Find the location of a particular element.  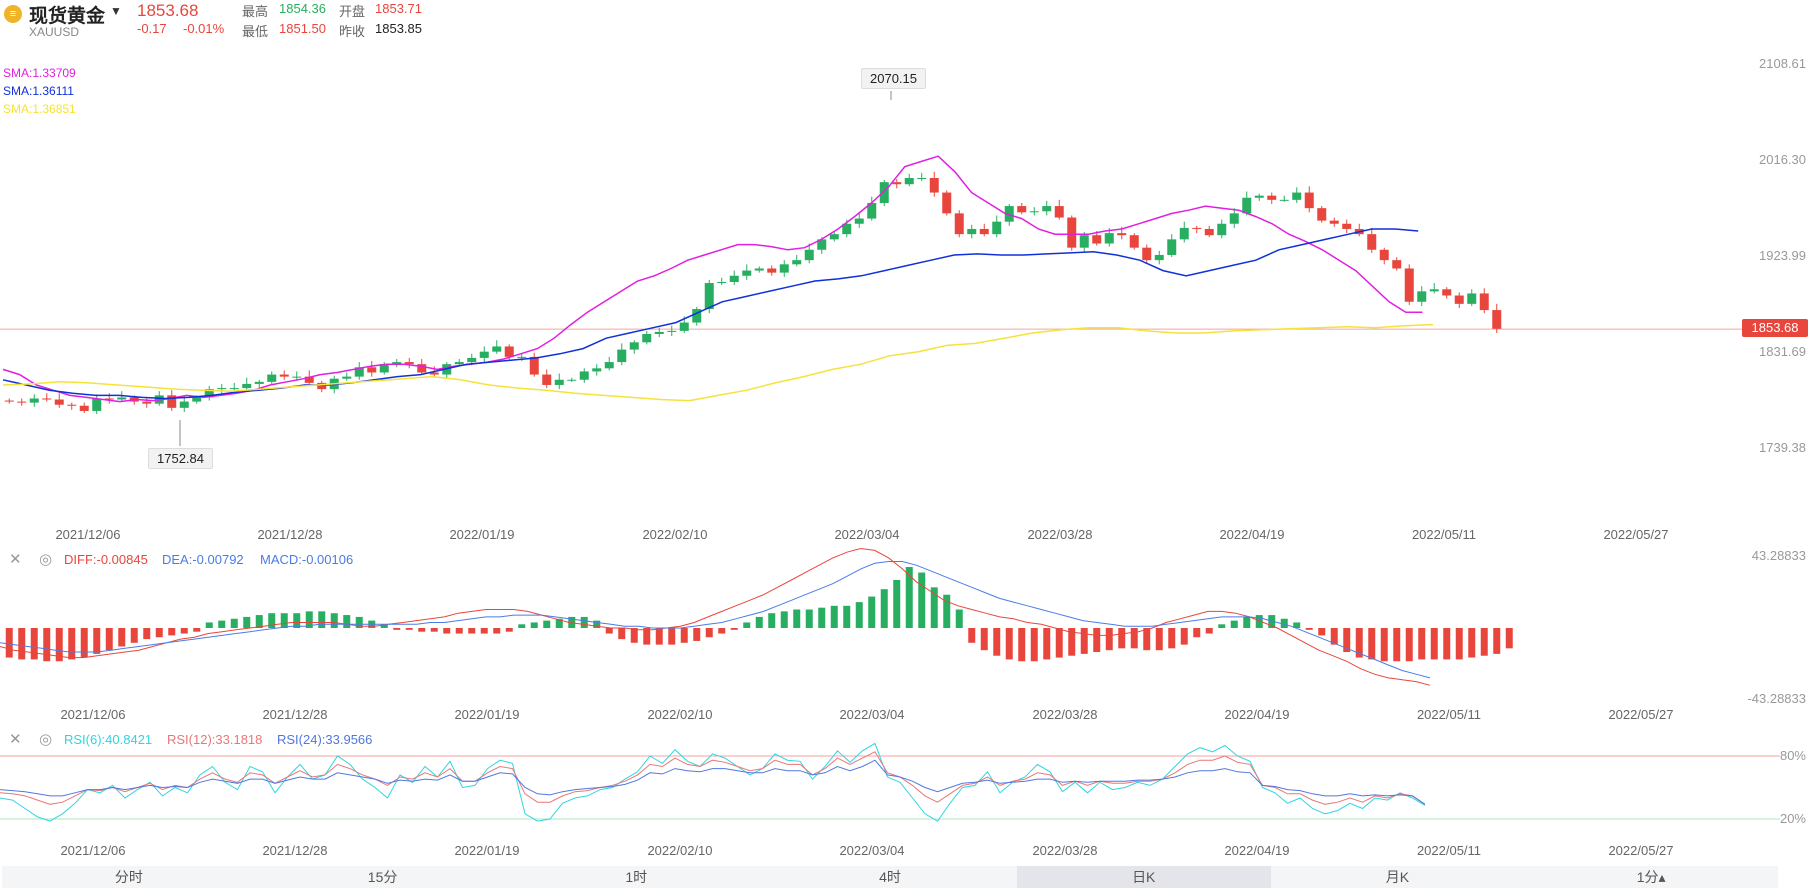

x-tick-label: 2022/03/28 is located at coordinates (1064, 850).